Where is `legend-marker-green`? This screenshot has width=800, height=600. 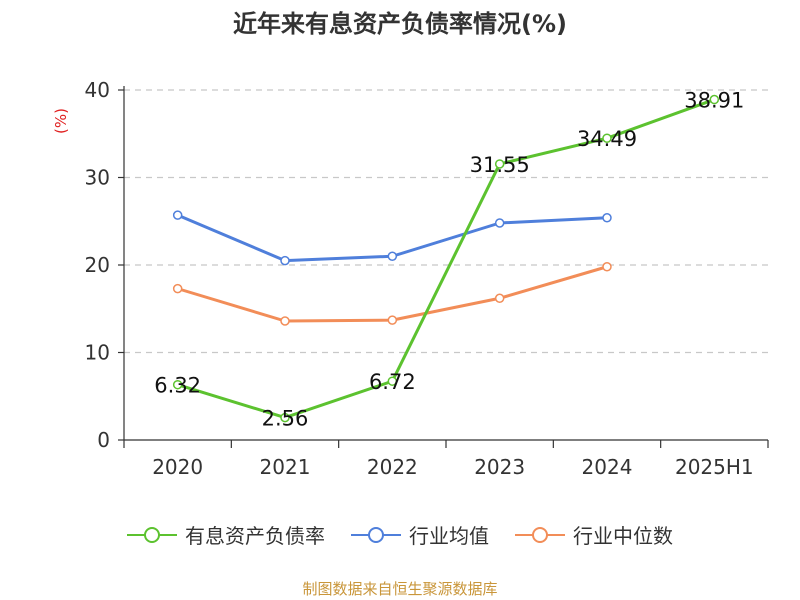
legend-marker-green is located at coordinates (152, 534).